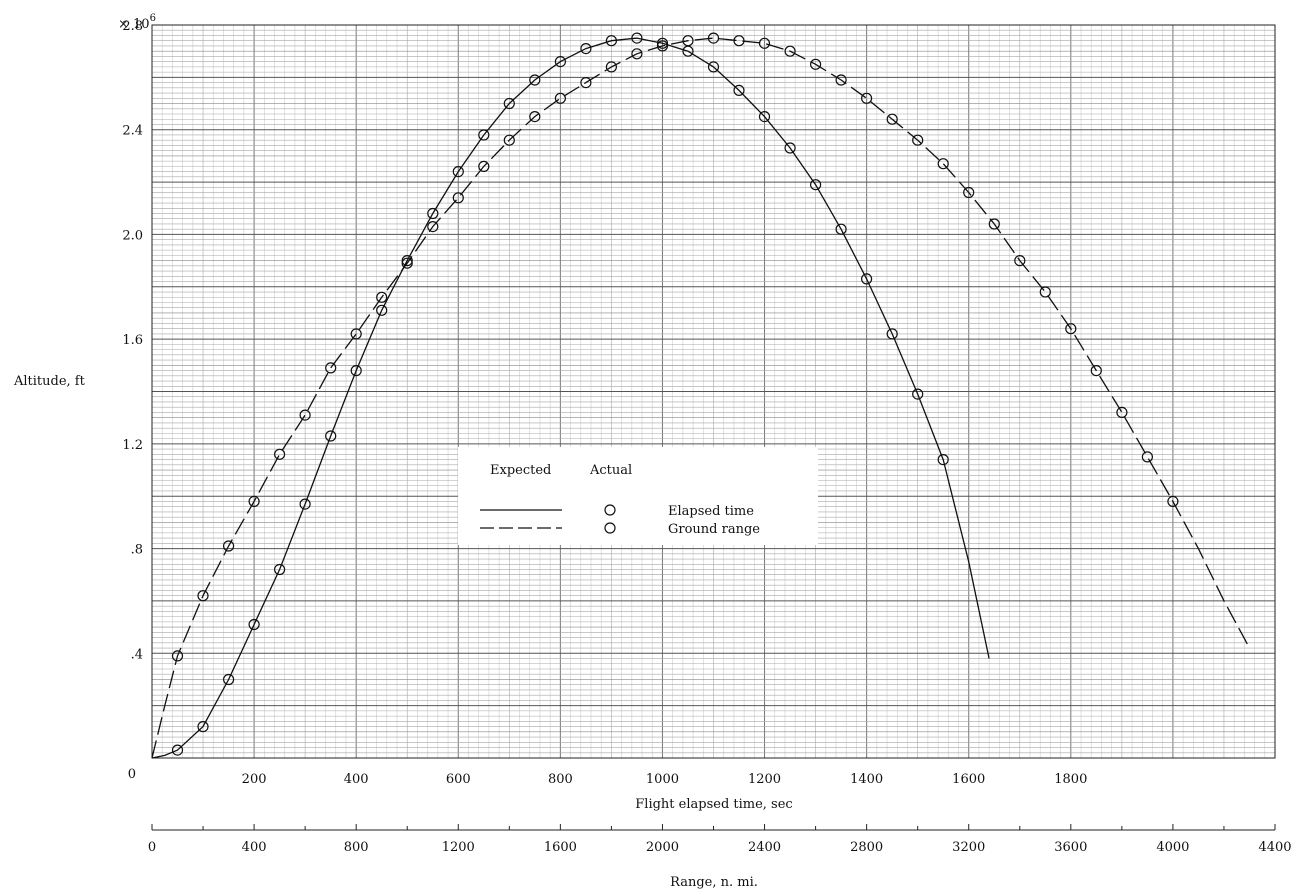  Describe the element at coordinates (713, 804) in the screenshot. I see `x-axis-time-label: Flight elapsed time, sec` at that location.